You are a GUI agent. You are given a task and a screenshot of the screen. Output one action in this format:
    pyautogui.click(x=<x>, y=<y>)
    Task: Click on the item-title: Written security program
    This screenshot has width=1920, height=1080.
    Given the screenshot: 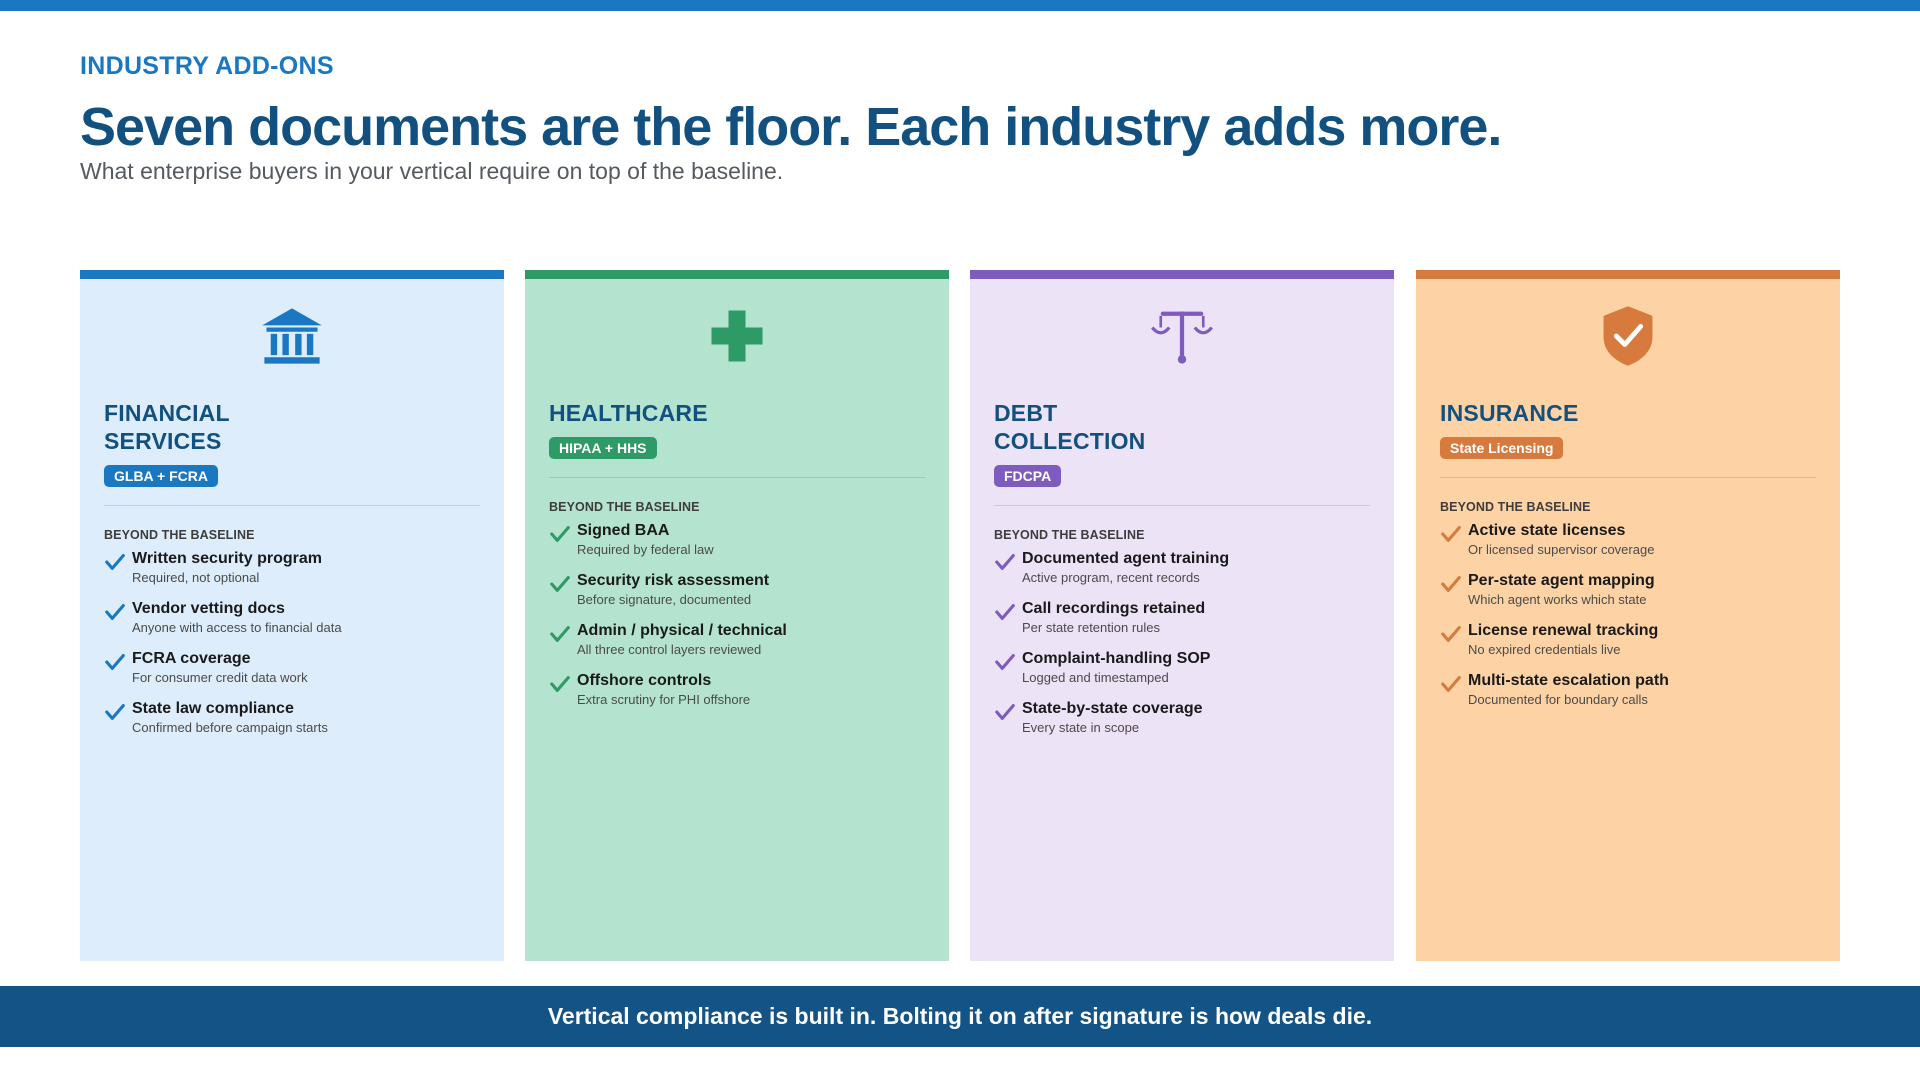 What is the action you would take?
    pyautogui.click(x=227, y=558)
    